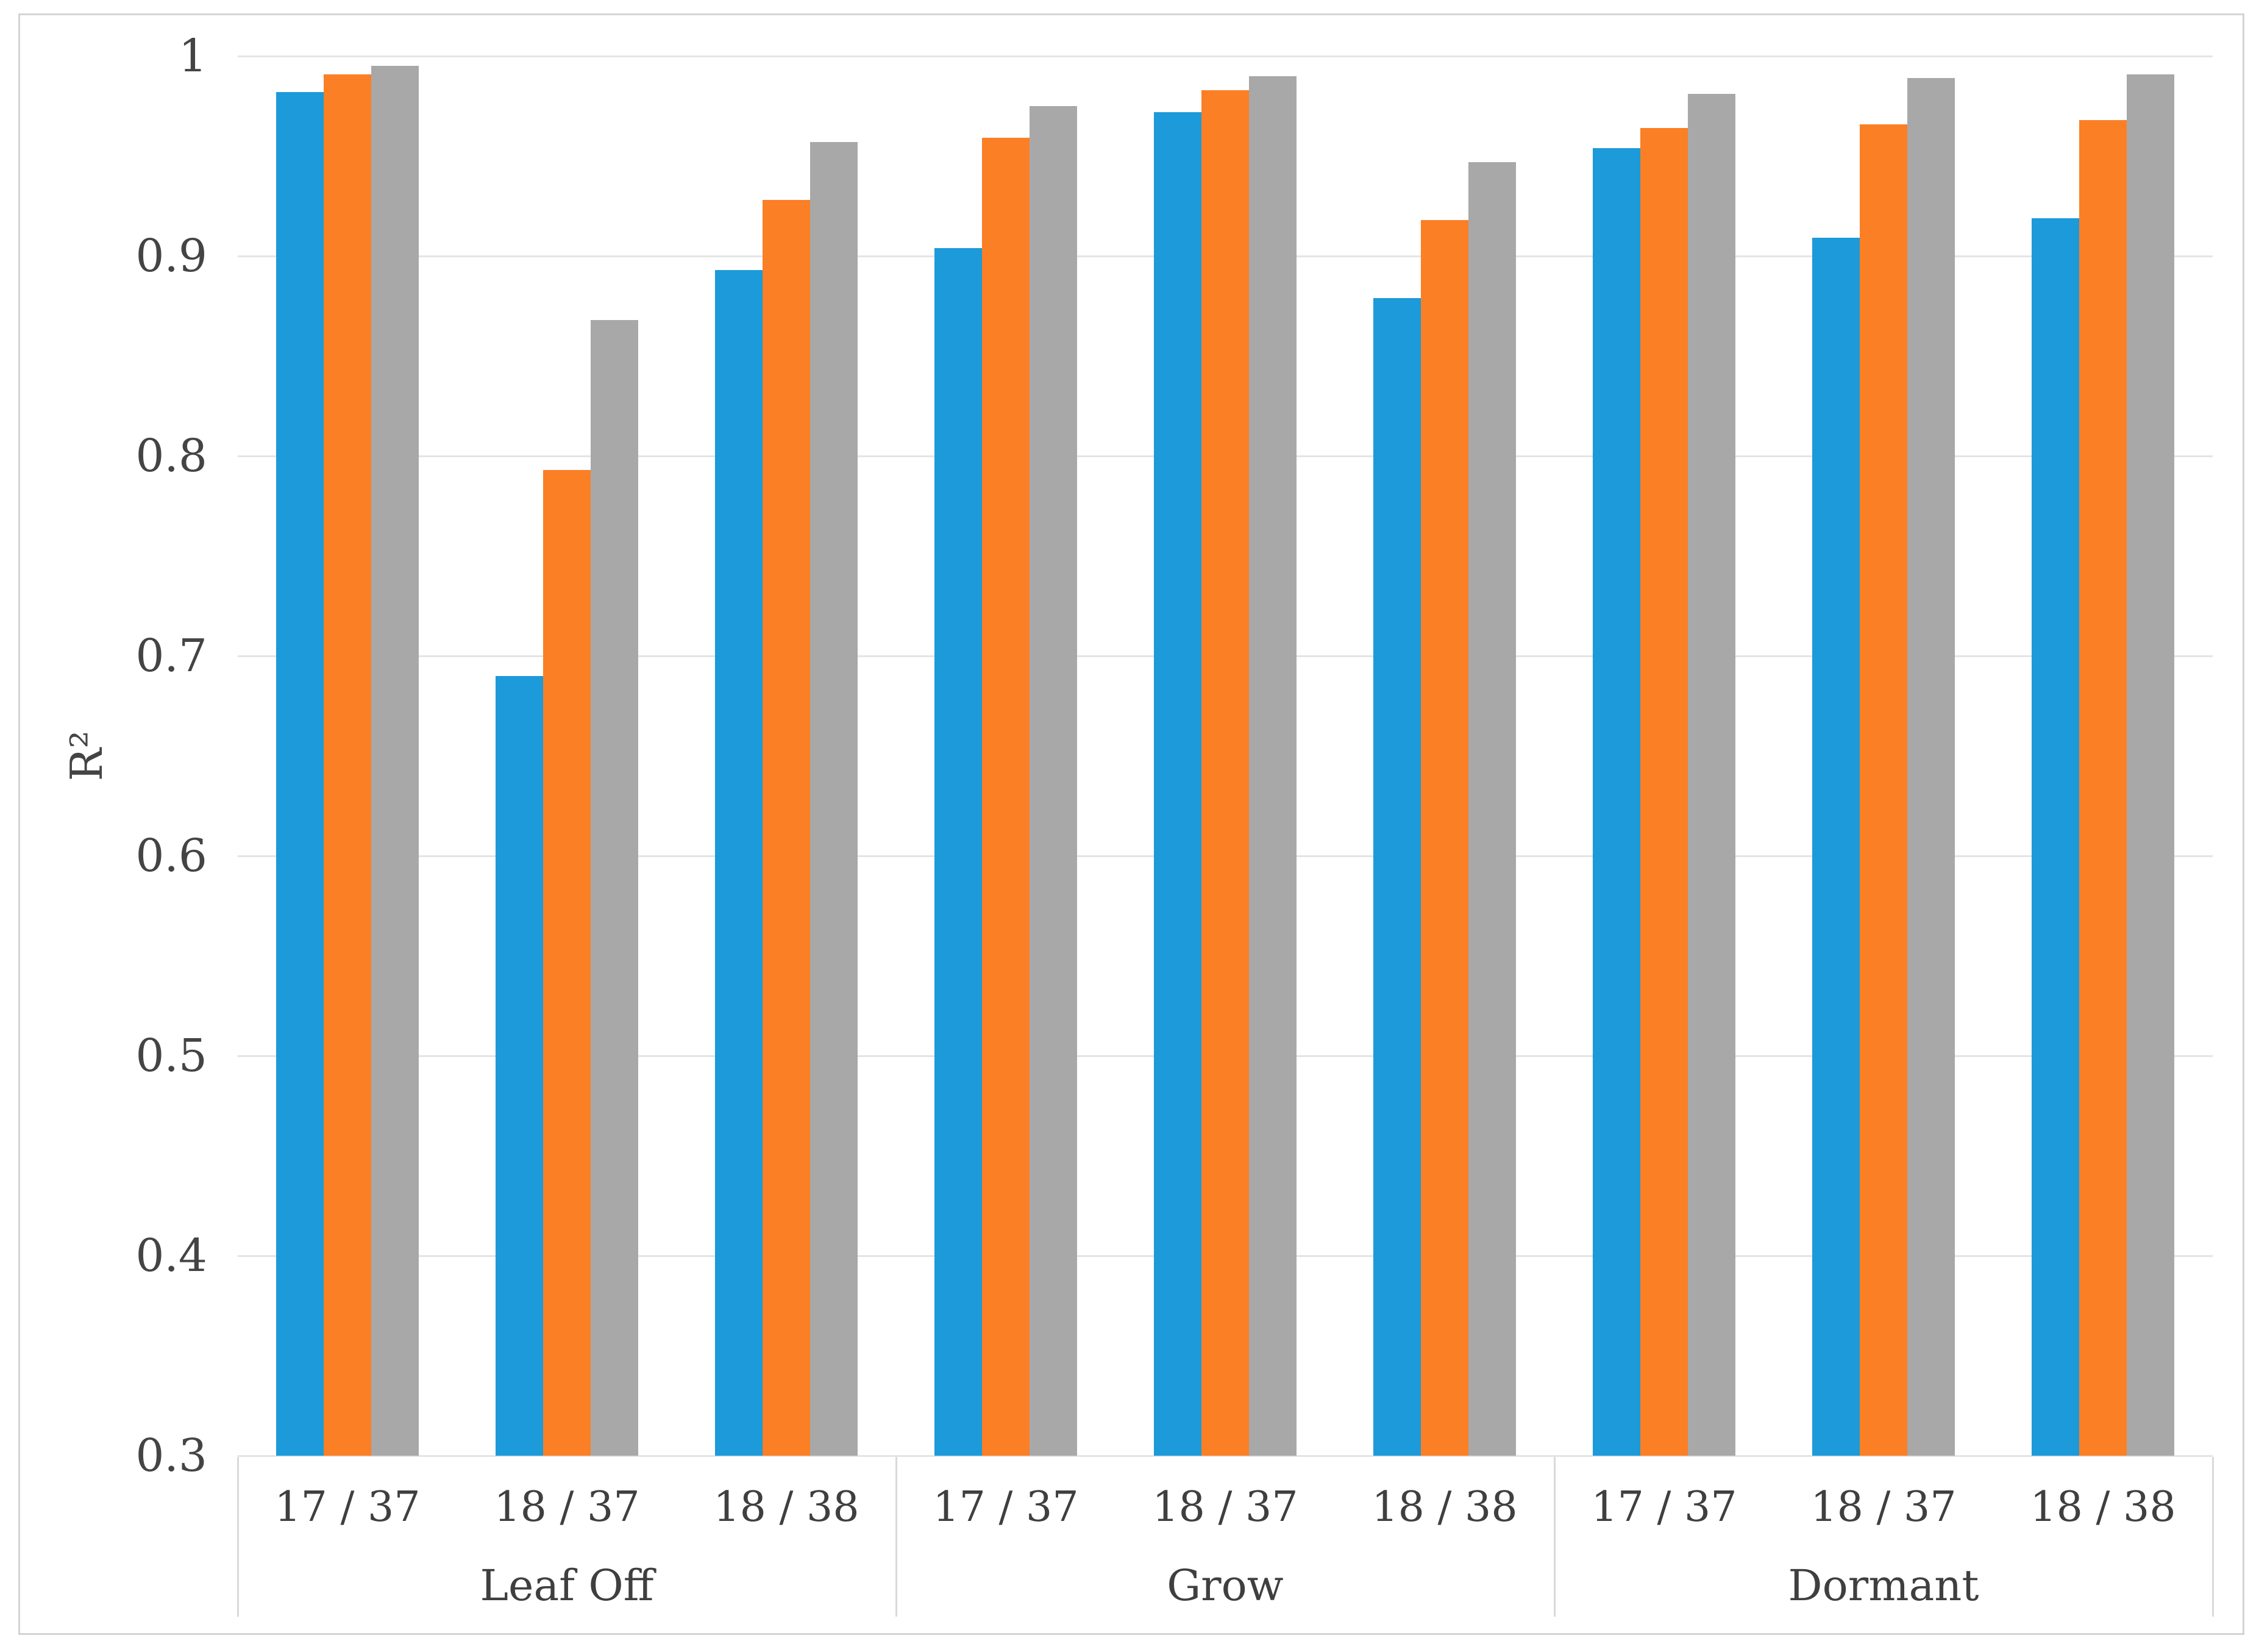  What do you see at coordinates (171, 656) in the screenshot?
I see `y-tick-label: 0.7` at bounding box center [171, 656].